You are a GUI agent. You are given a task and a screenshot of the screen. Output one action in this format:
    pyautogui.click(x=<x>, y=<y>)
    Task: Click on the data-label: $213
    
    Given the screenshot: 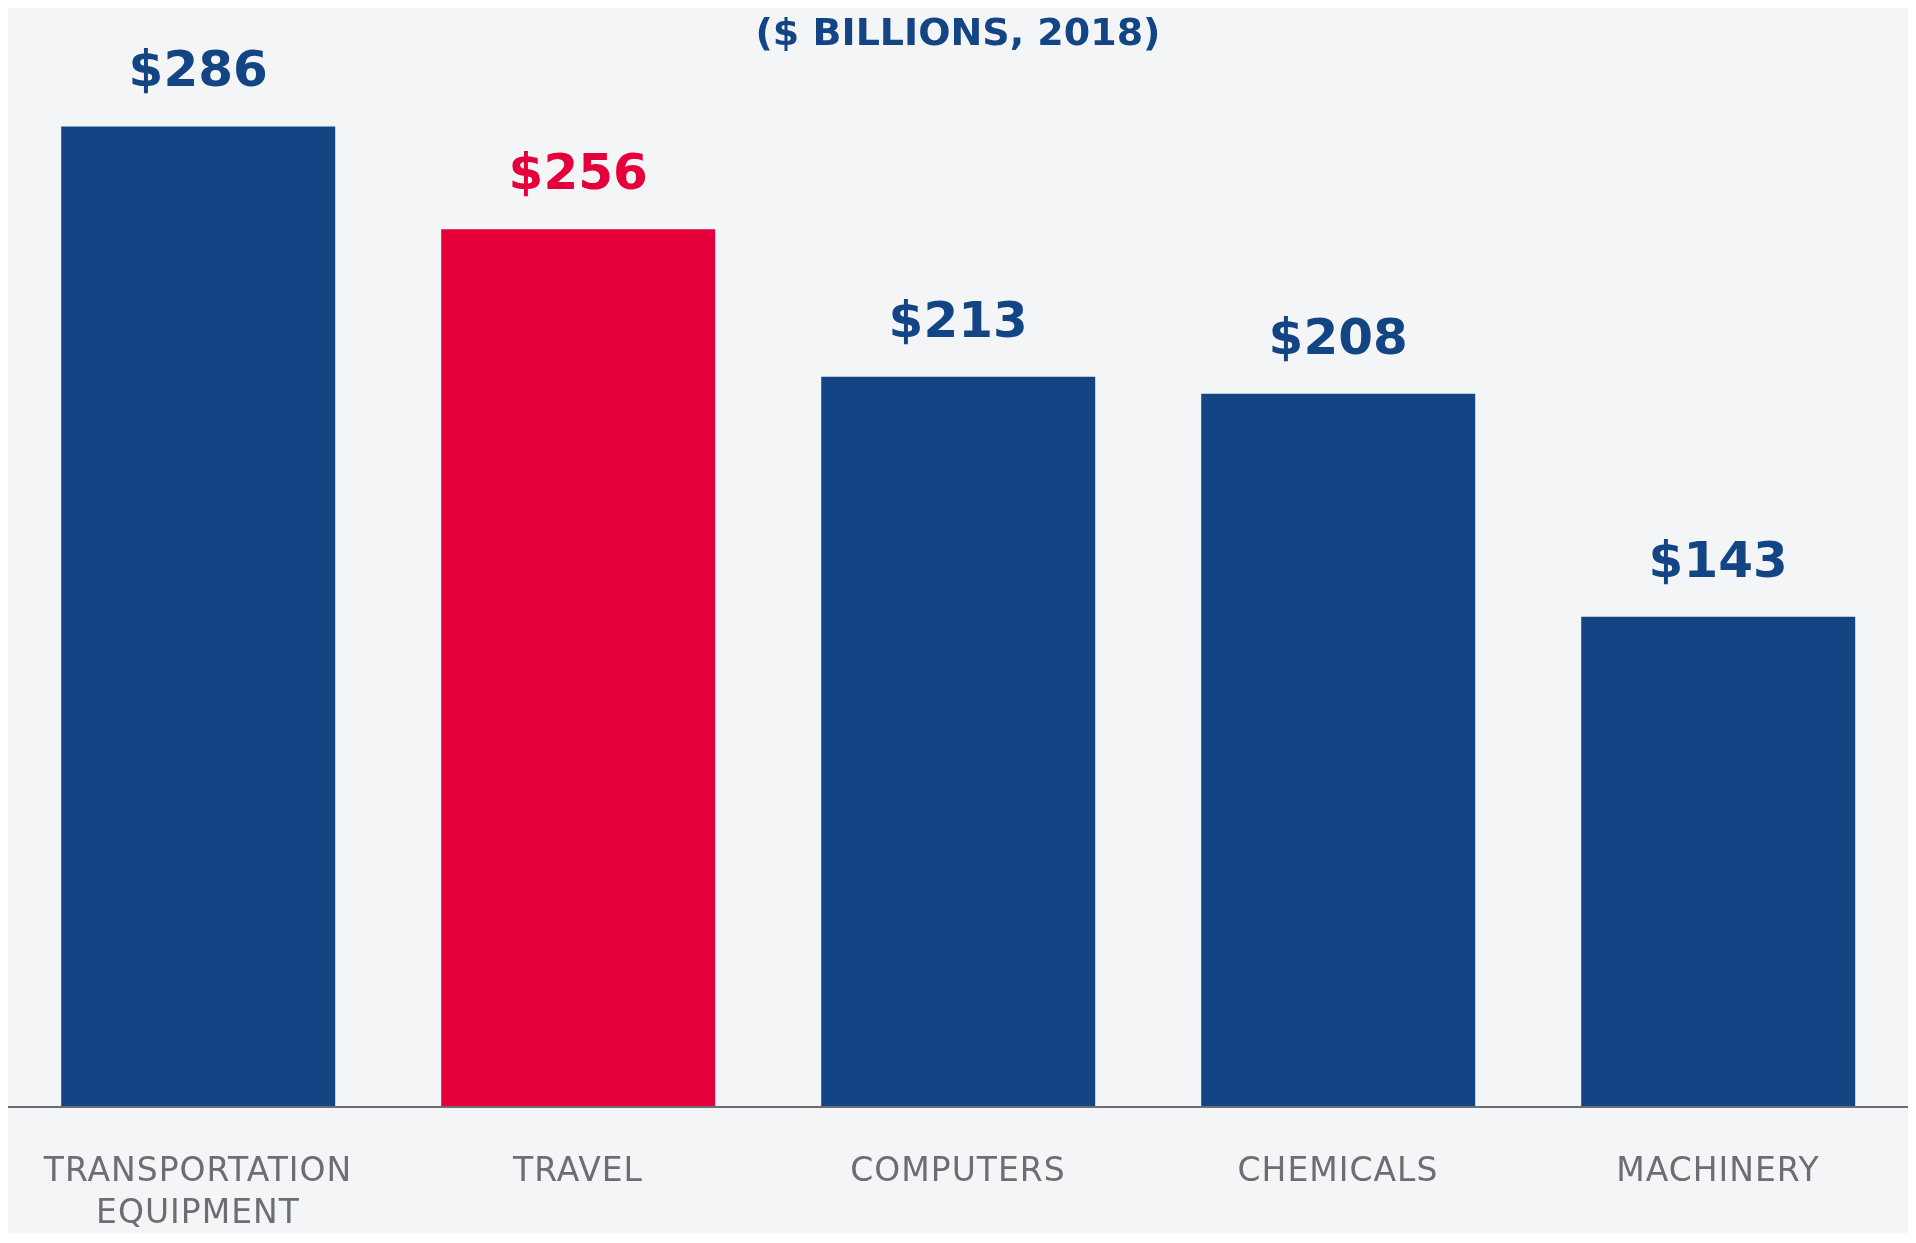 What is the action you would take?
    pyautogui.click(x=958, y=319)
    